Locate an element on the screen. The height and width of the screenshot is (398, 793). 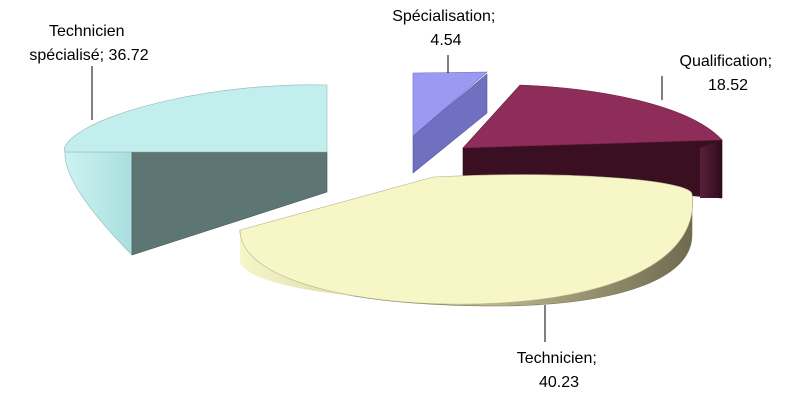
slice-specialisation-top is located at coordinates (450, 104).